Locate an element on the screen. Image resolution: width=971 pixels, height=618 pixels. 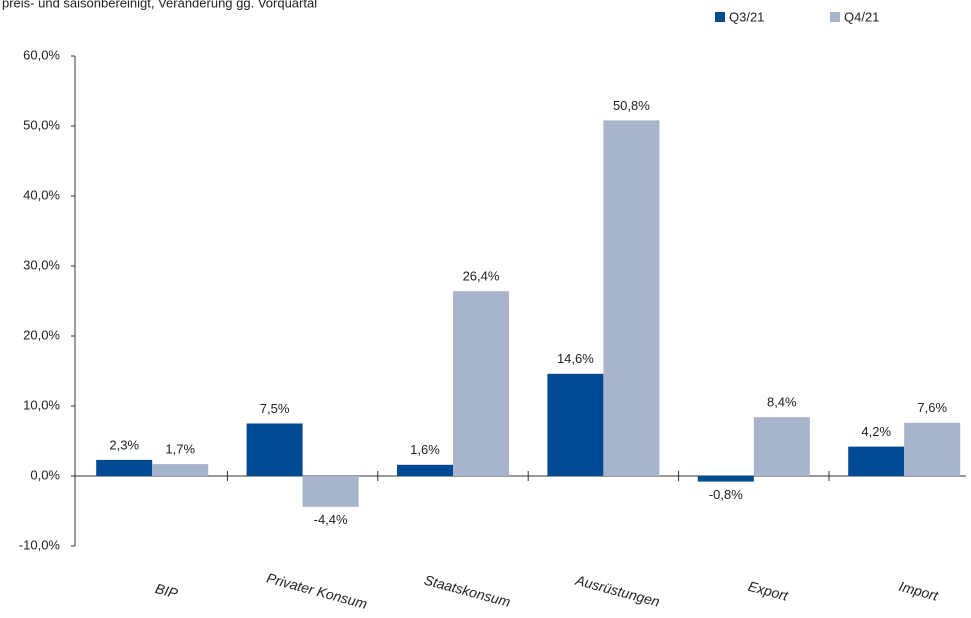
y-tick-label: 20,0% is located at coordinates (41, 334).